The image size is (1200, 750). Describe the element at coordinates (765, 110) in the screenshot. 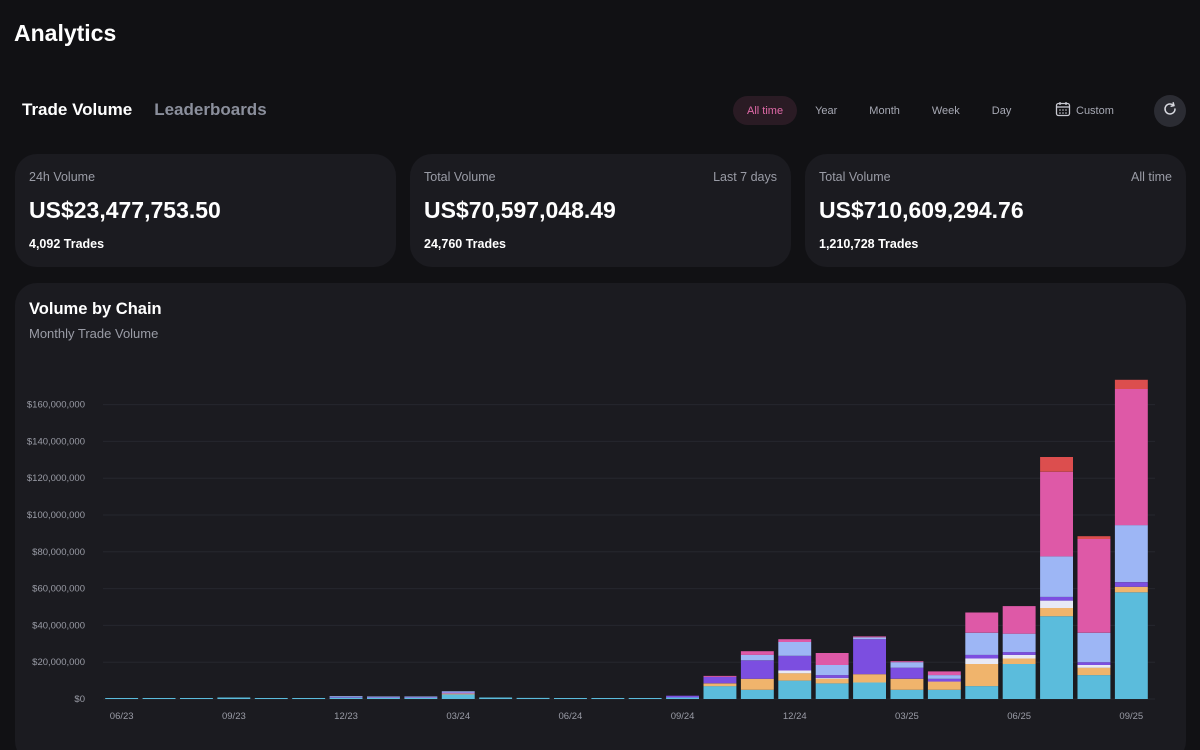

I see `range-all-time-button: All time` at that location.